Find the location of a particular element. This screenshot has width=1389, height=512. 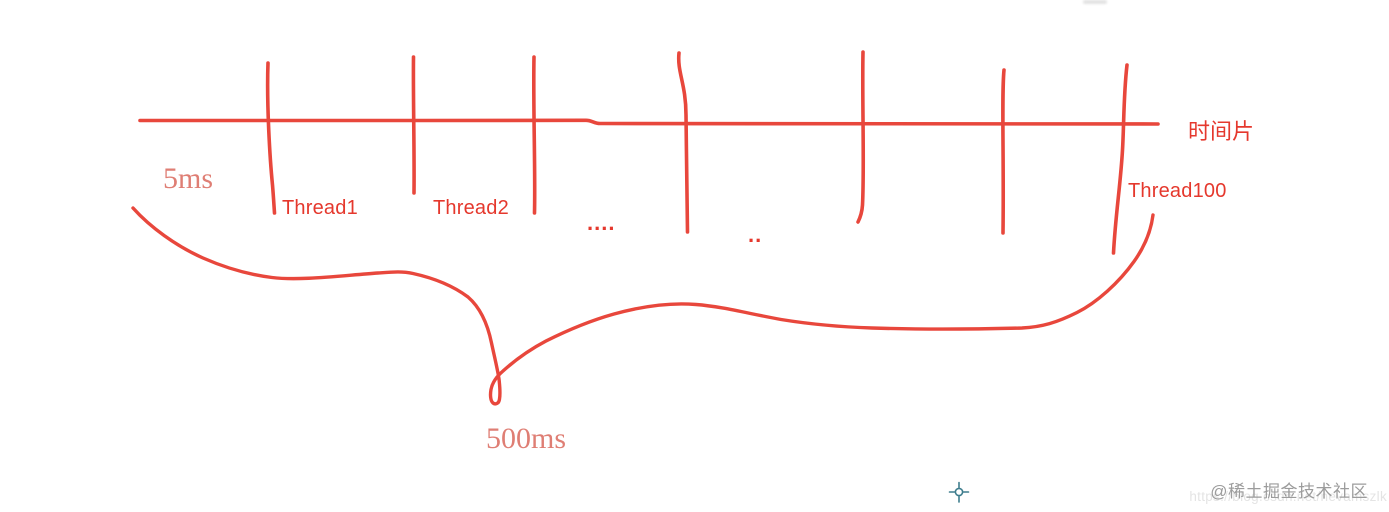

top-edge-smudge is located at coordinates (1095, 2).